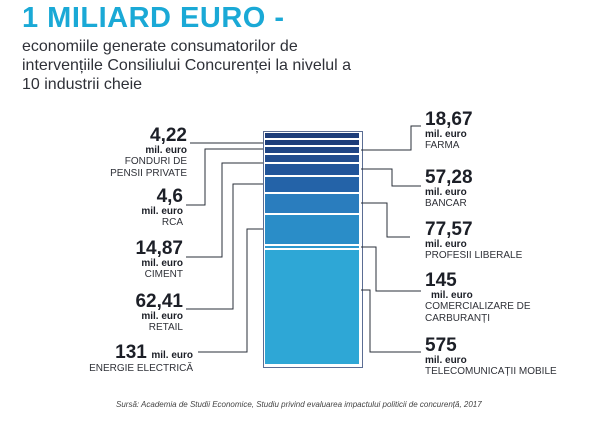 The height and width of the screenshot is (428, 605). I want to click on value-telecom: 575, so click(441, 345).